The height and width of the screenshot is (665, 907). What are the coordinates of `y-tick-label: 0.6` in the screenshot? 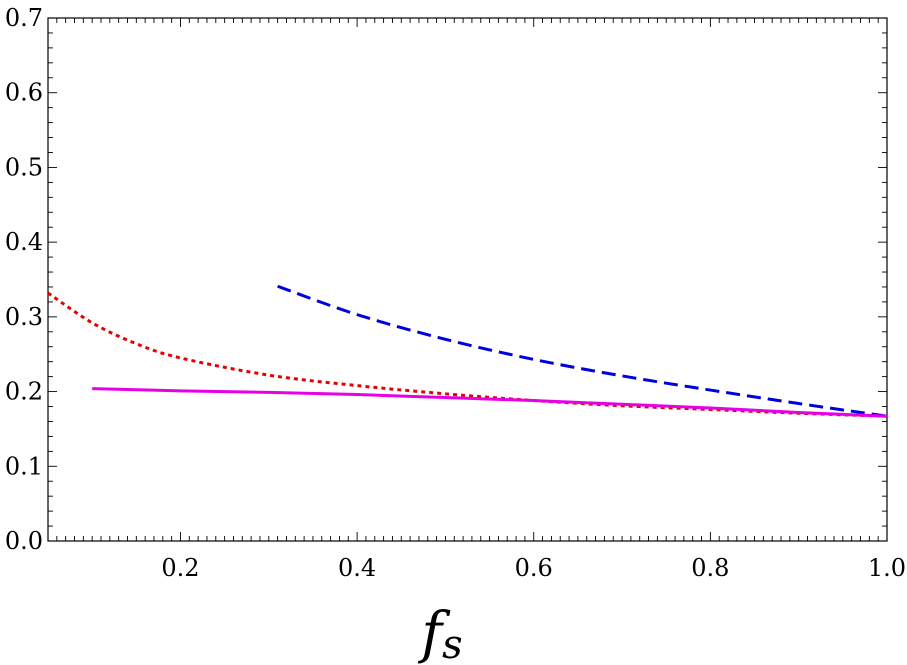 It's located at (24, 93).